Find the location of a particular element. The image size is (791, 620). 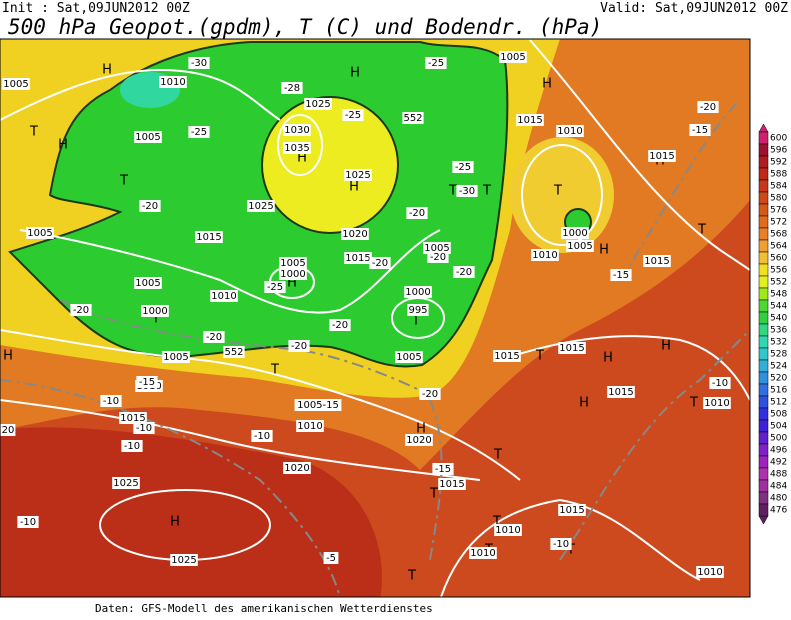

contour-label: 1000 is located at coordinates (154, 311).